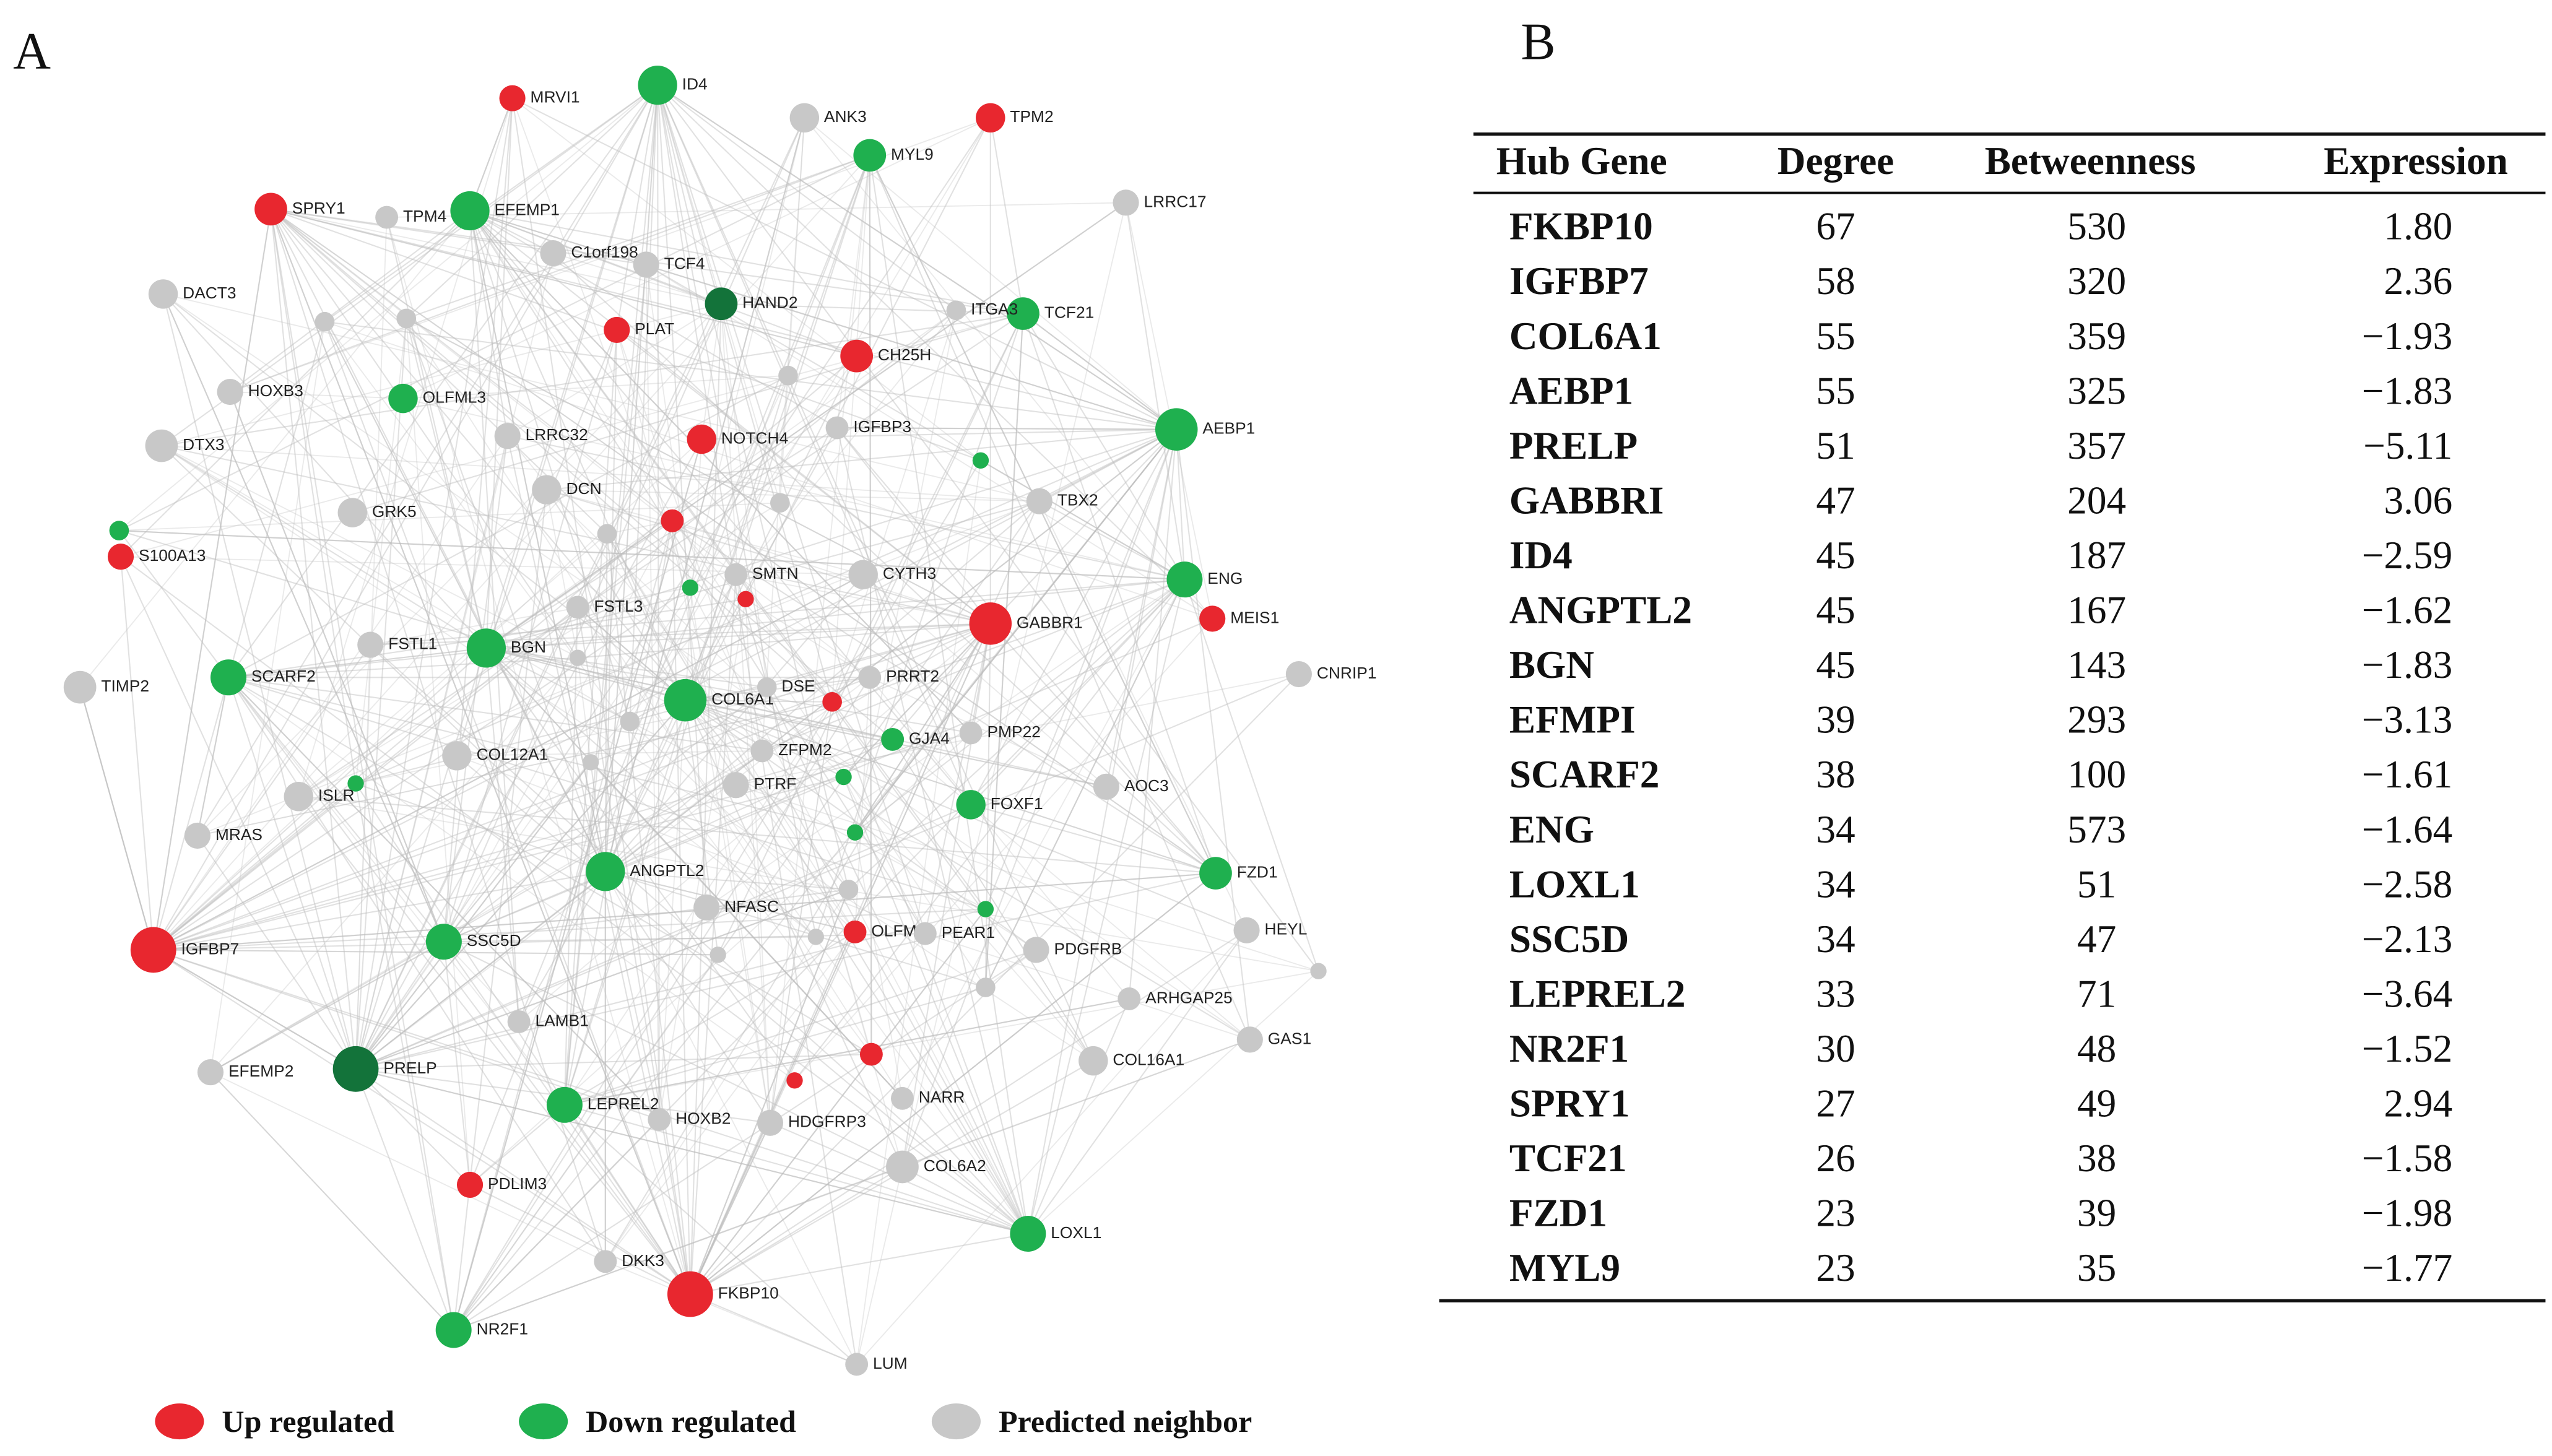  What do you see at coordinates (1189, 997) in the screenshot?
I see `node-label: ARHGAP25` at bounding box center [1189, 997].